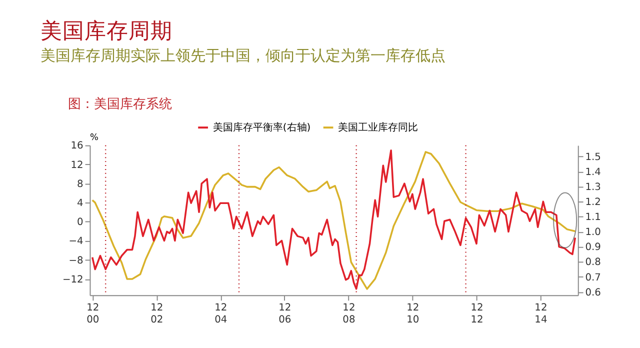 This screenshot has width=640, height=348. Describe the element at coordinates (349, 314) in the screenshot. I see `x-tick-label: 12 08` at that location.